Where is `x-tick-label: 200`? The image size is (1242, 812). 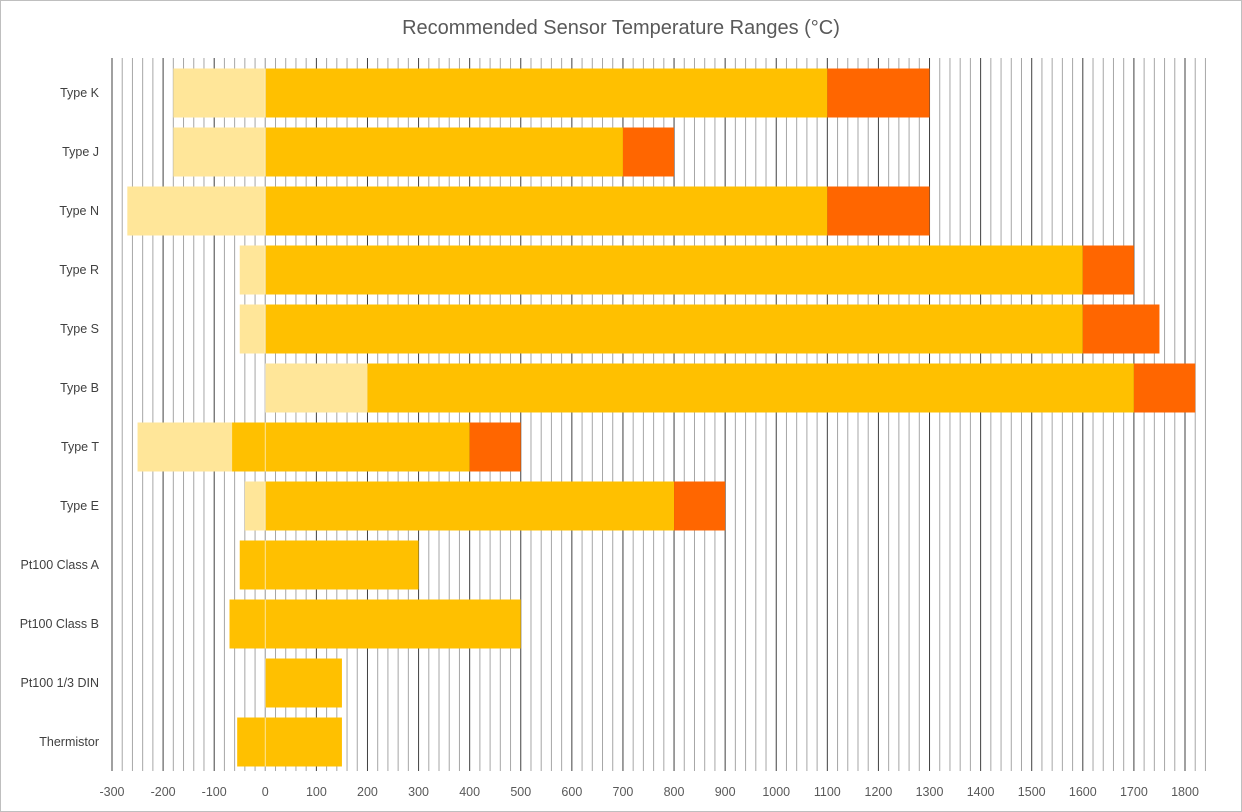 x-tick-label: 200 is located at coordinates (367, 792).